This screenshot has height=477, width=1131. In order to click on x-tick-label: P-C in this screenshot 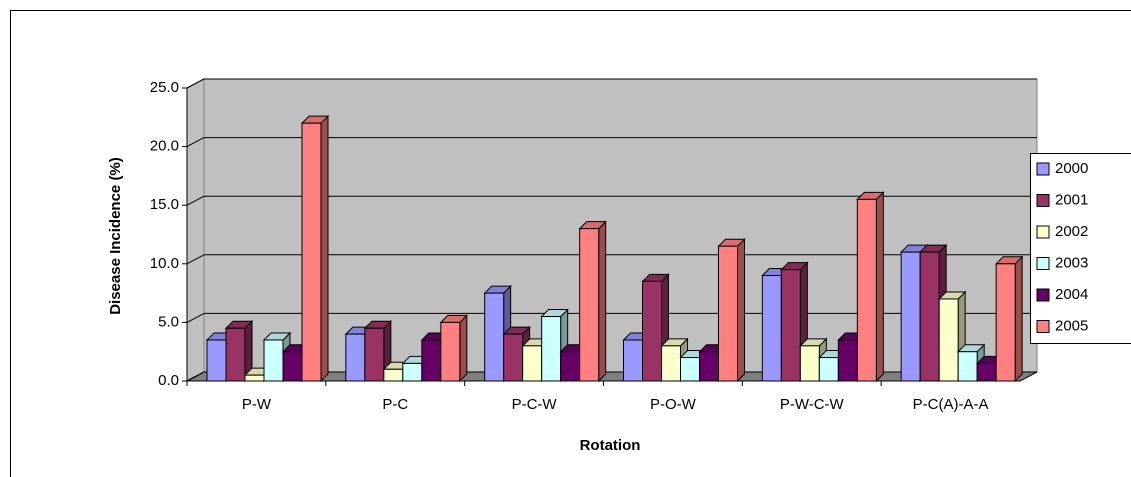, I will do `click(395, 404)`.